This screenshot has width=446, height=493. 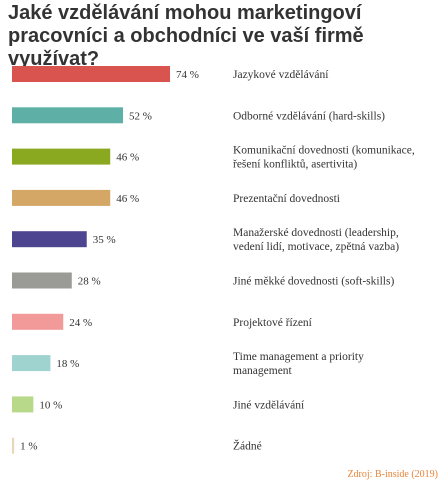 I want to click on category-label-6: Jiné měkké dovednosti (soft-skills), so click(x=313, y=282).